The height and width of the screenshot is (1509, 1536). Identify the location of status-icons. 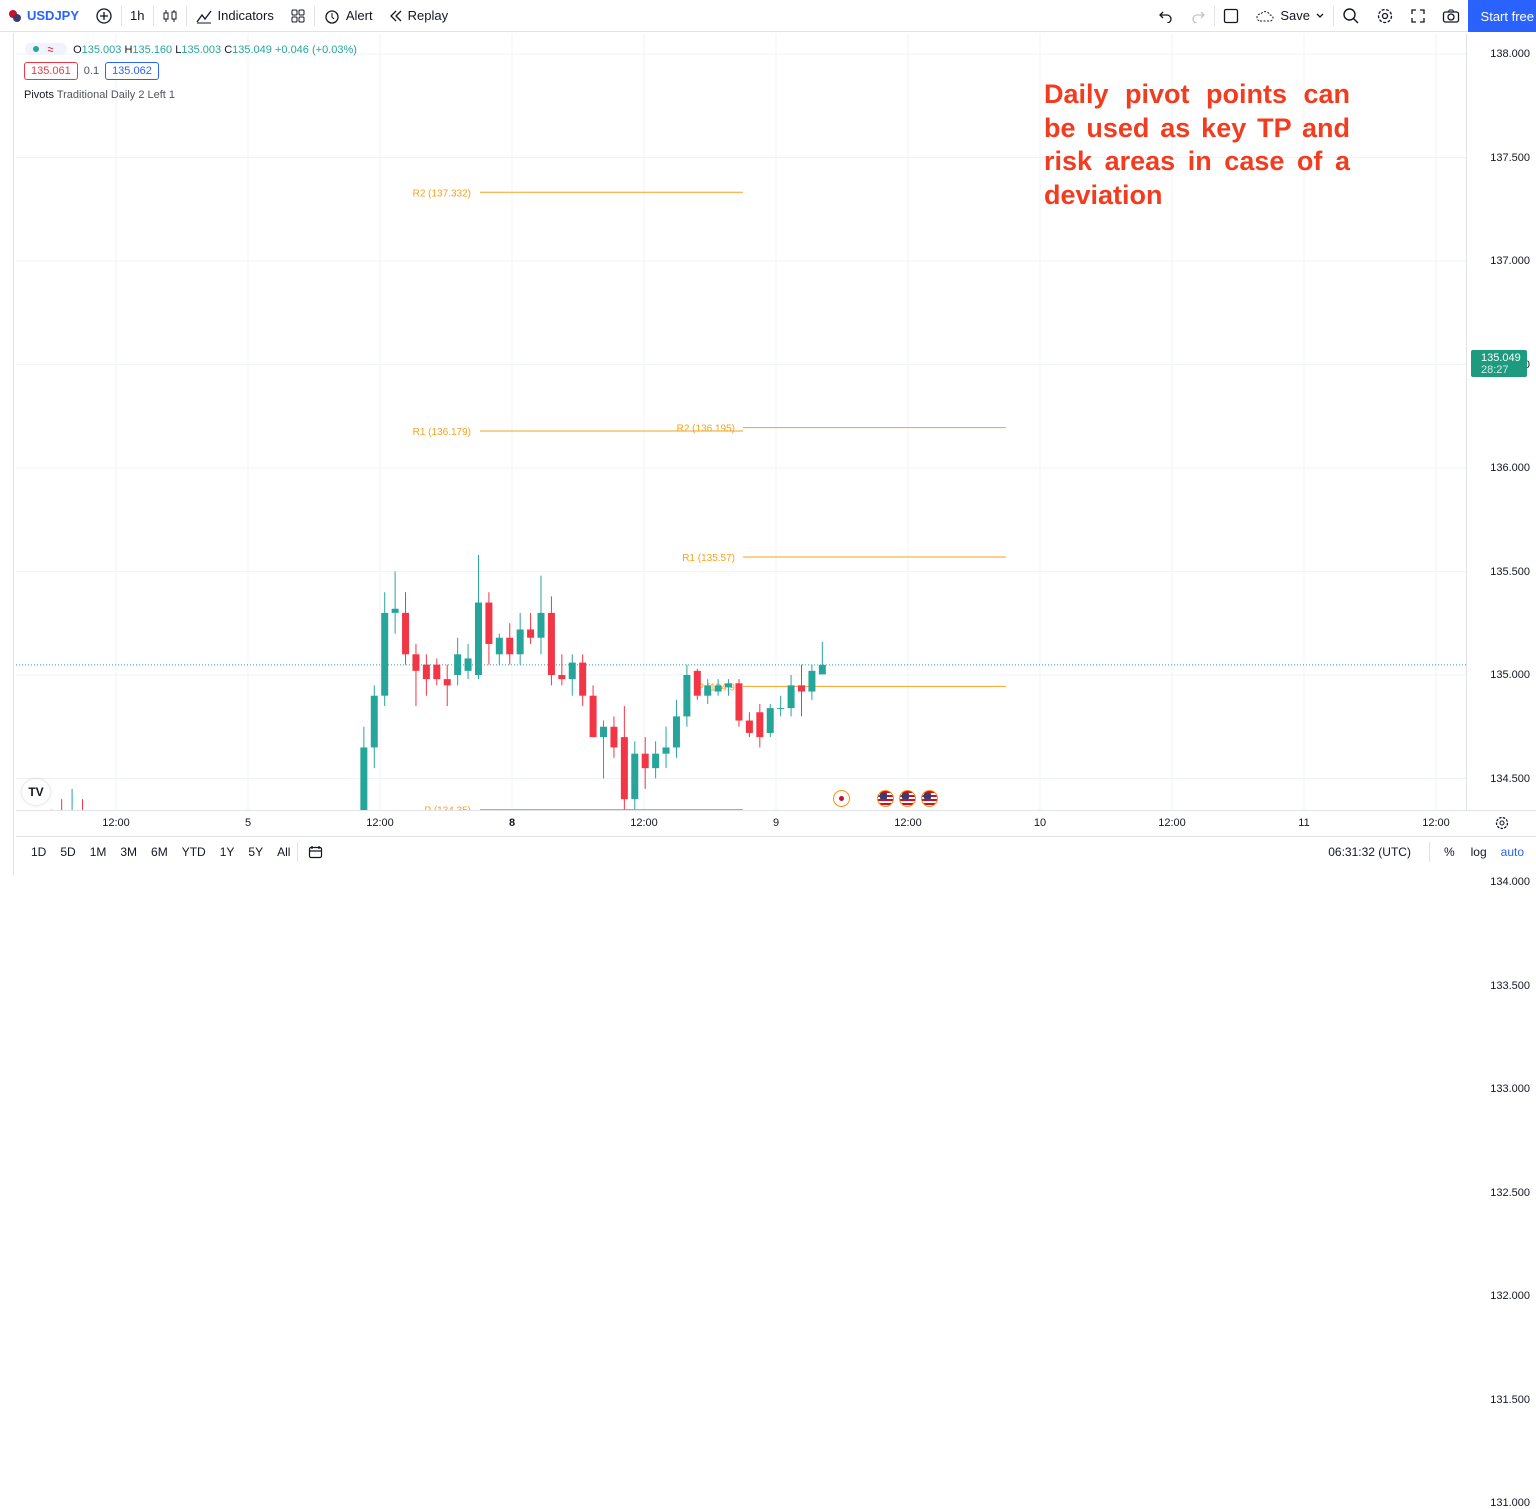
(47, 49).